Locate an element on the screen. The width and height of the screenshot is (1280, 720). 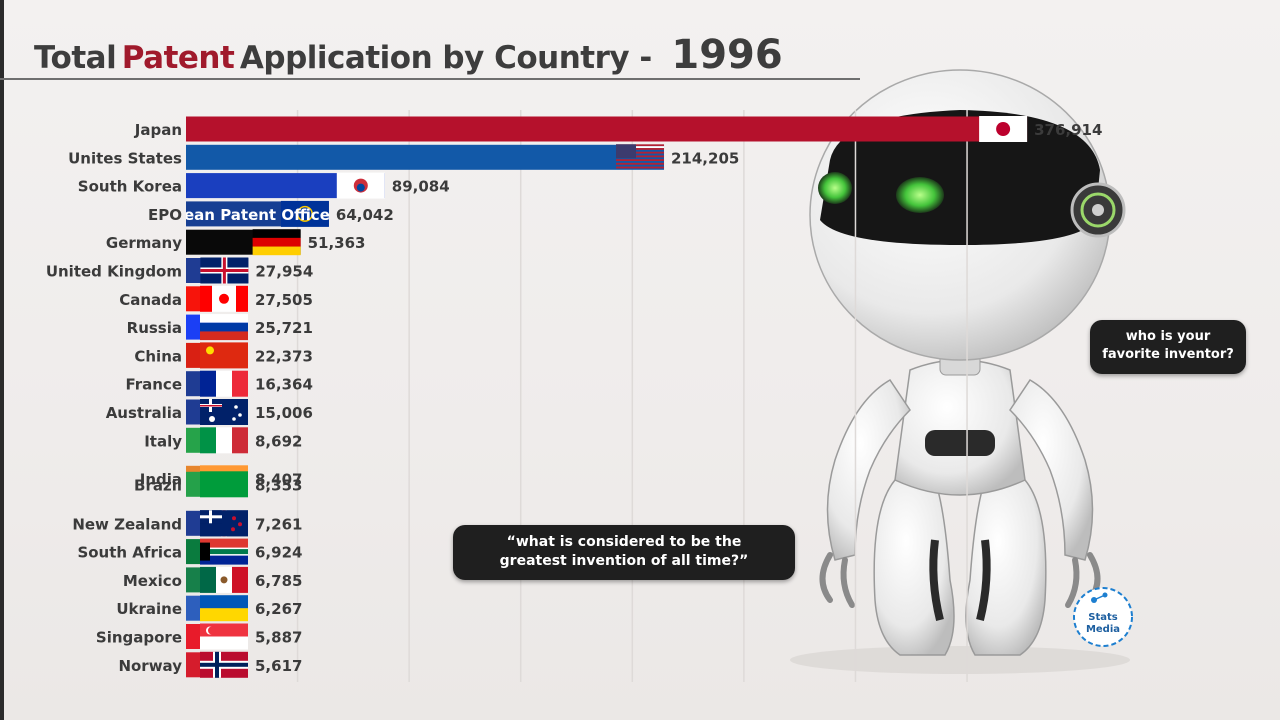
value-label: 6,924 is located at coordinates (278, 553).